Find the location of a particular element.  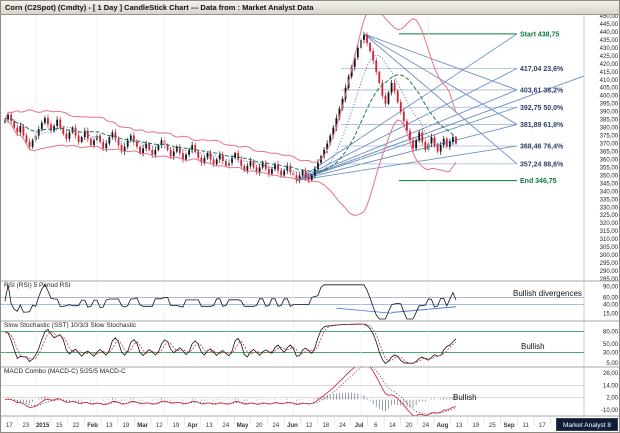

svg-text: Jul is located at coordinates (359, 426).